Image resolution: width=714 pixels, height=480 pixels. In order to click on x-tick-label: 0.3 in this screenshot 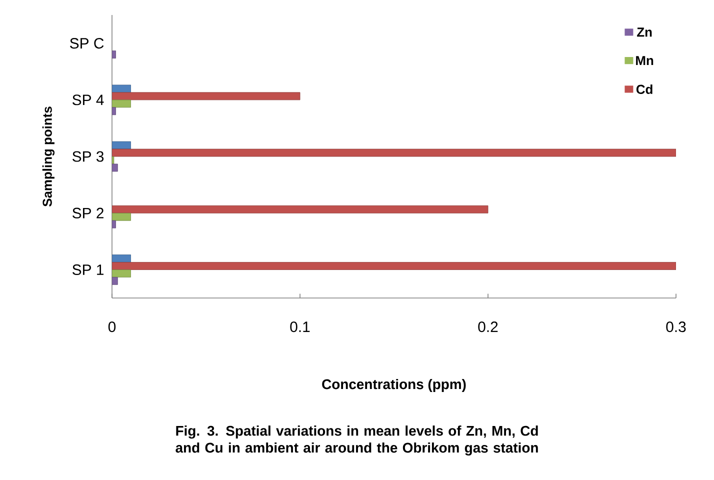, I will do `click(676, 327)`.